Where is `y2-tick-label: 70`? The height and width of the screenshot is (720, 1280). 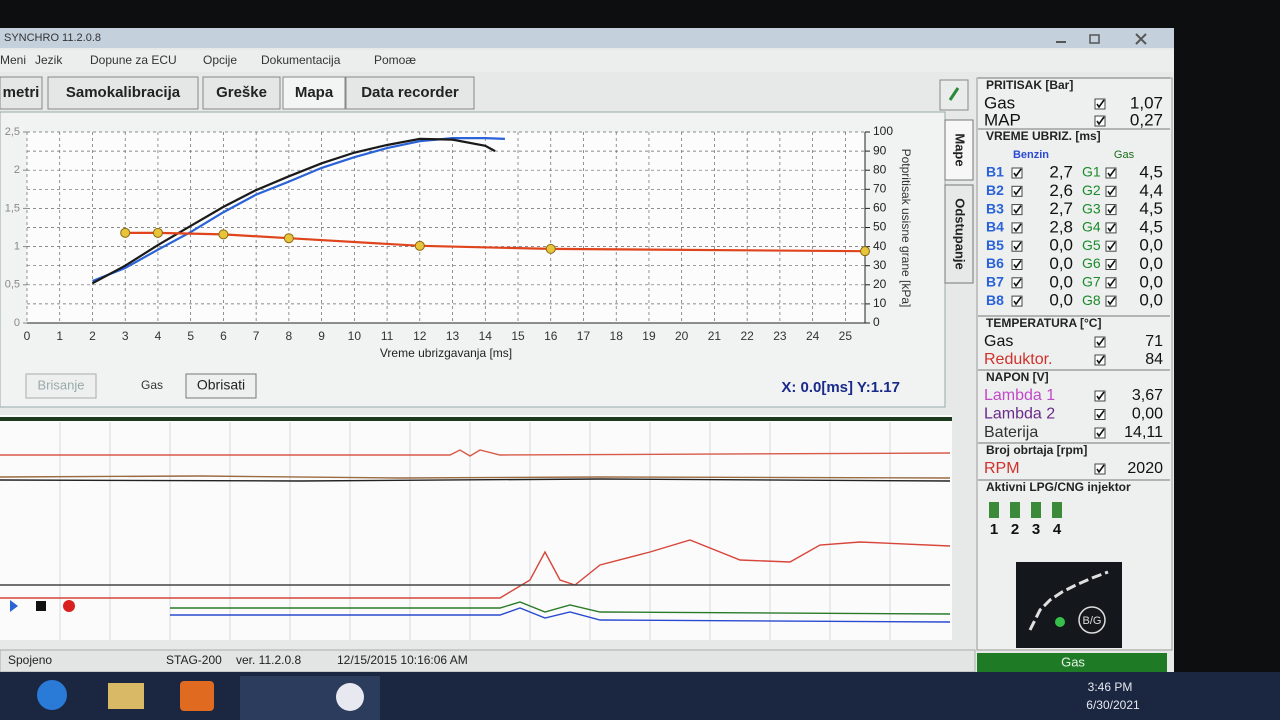 y2-tick-label: 70 is located at coordinates (880, 188).